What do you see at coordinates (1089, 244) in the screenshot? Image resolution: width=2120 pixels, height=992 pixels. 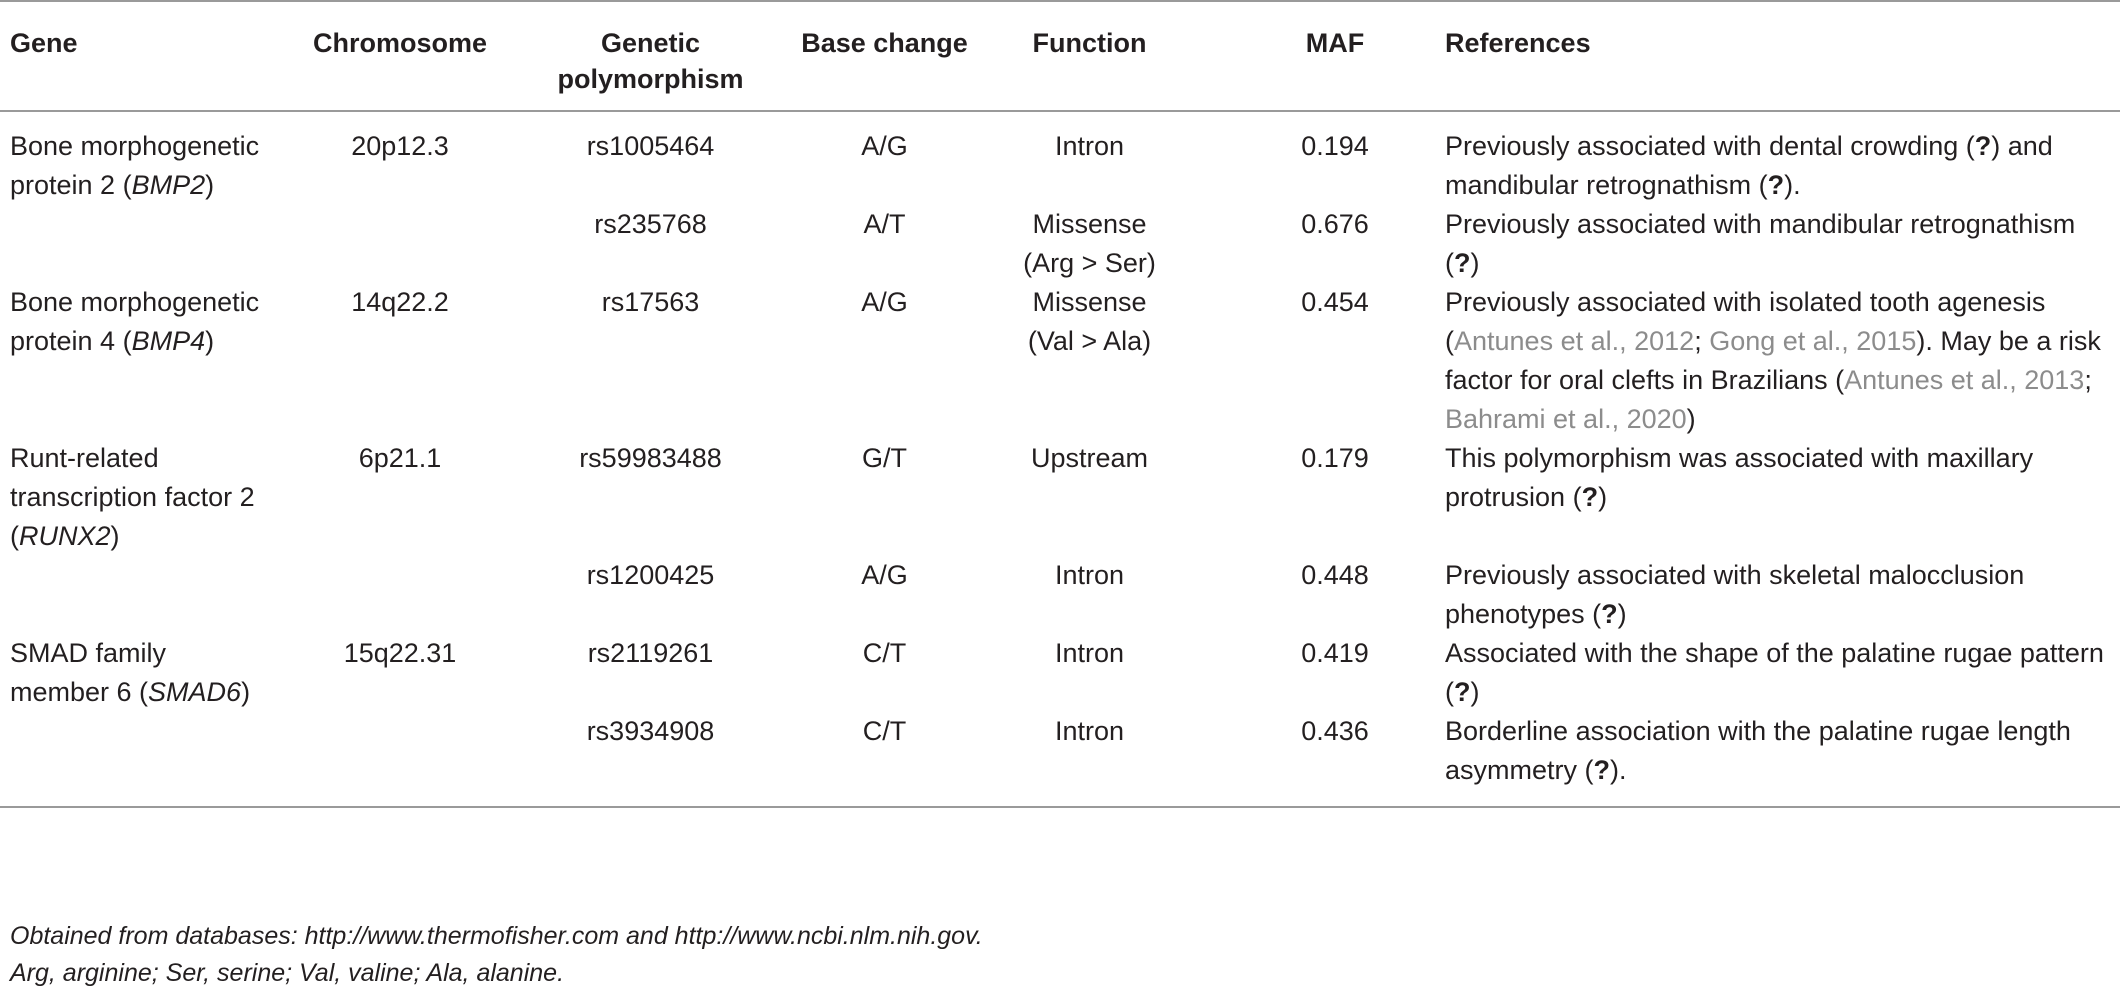 I see `function-cell: Missense (Arg > Ser)` at bounding box center [1089, 244].